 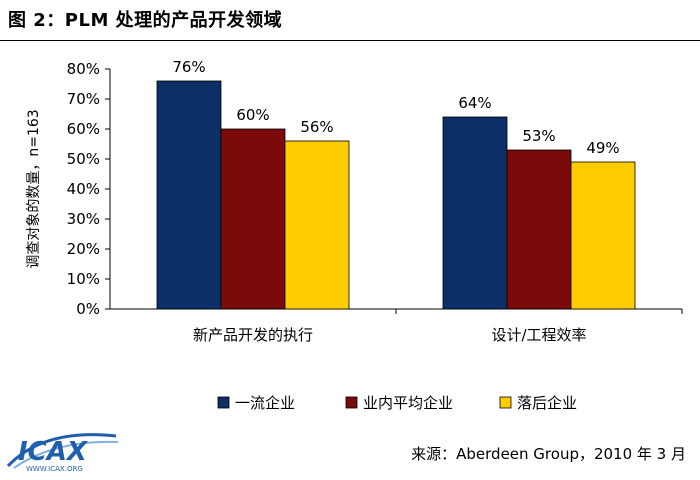 I want to click on y-tick-label: 60%, so click(x=83, y=129).